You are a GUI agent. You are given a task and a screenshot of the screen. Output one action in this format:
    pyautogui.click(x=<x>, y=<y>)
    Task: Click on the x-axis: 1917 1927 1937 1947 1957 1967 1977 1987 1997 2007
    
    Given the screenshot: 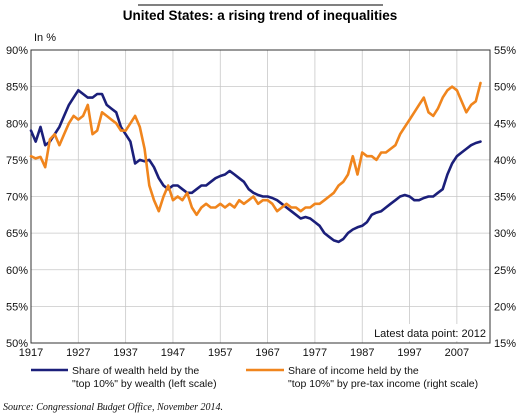 What is the action you would take?
    pyautogui.click(x=244, y=353)
    